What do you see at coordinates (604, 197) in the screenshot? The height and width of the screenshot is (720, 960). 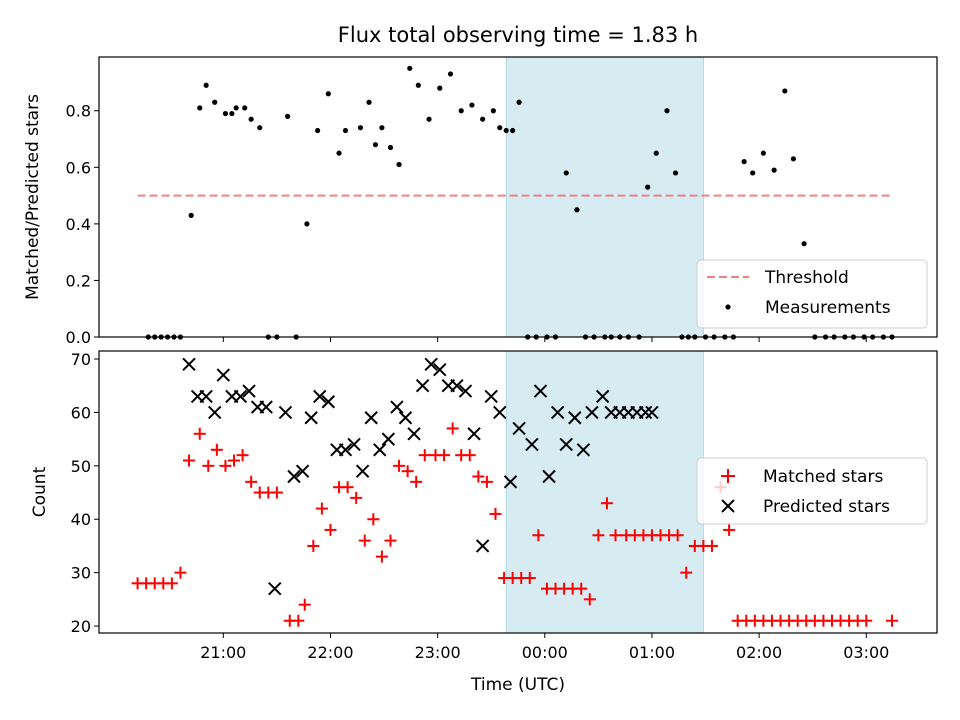 I see `observing-window-span` at bounding box center [604, 197].